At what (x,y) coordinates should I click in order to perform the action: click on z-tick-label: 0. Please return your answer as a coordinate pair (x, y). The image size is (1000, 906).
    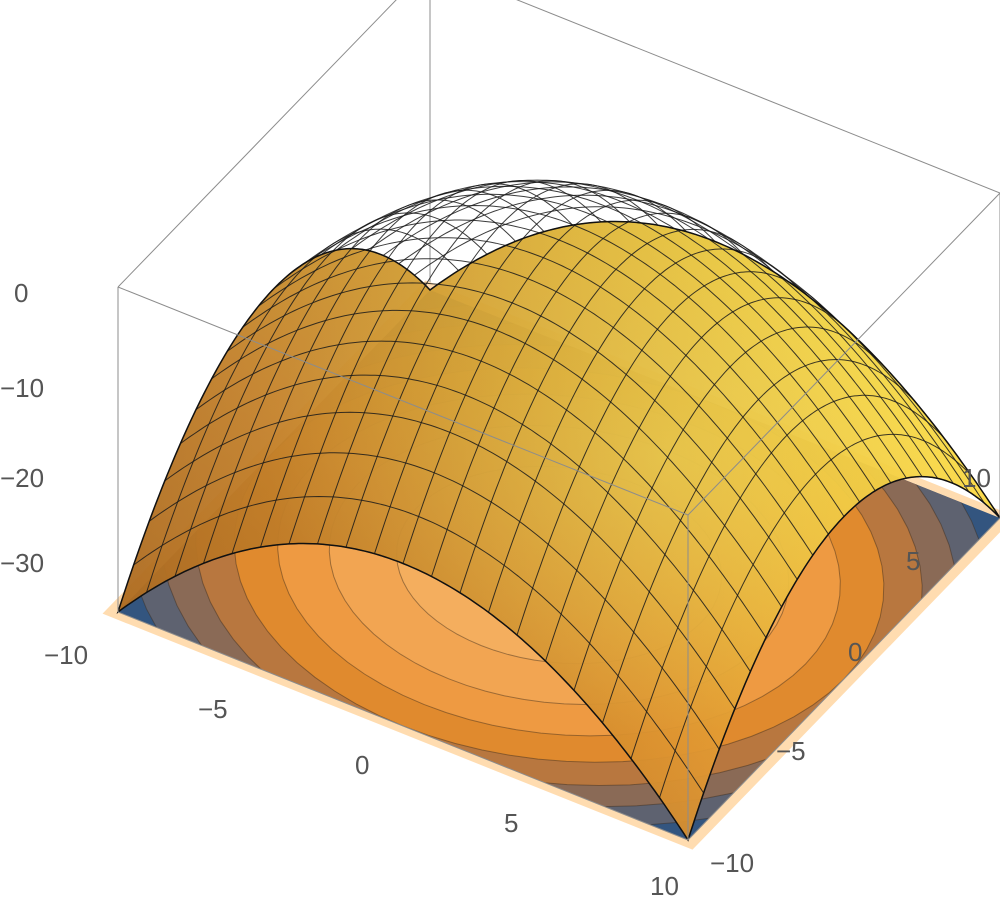
    Looking at the image, I should click on (21, 293).